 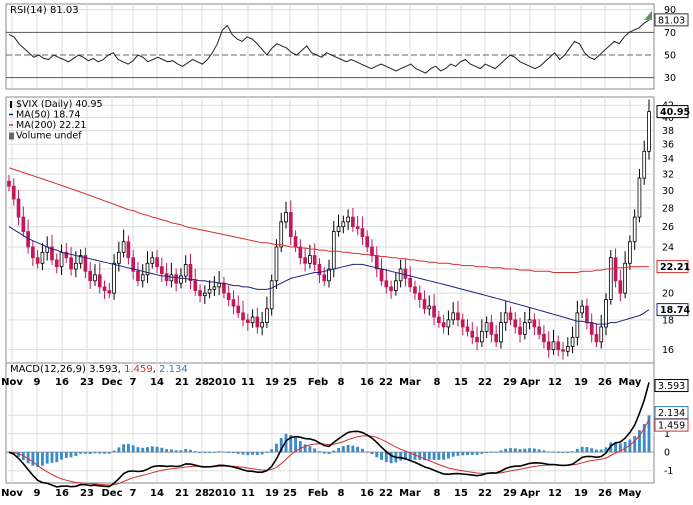 I want to click on price-value-tag-text: 40.95, so click(x=675, y=112).